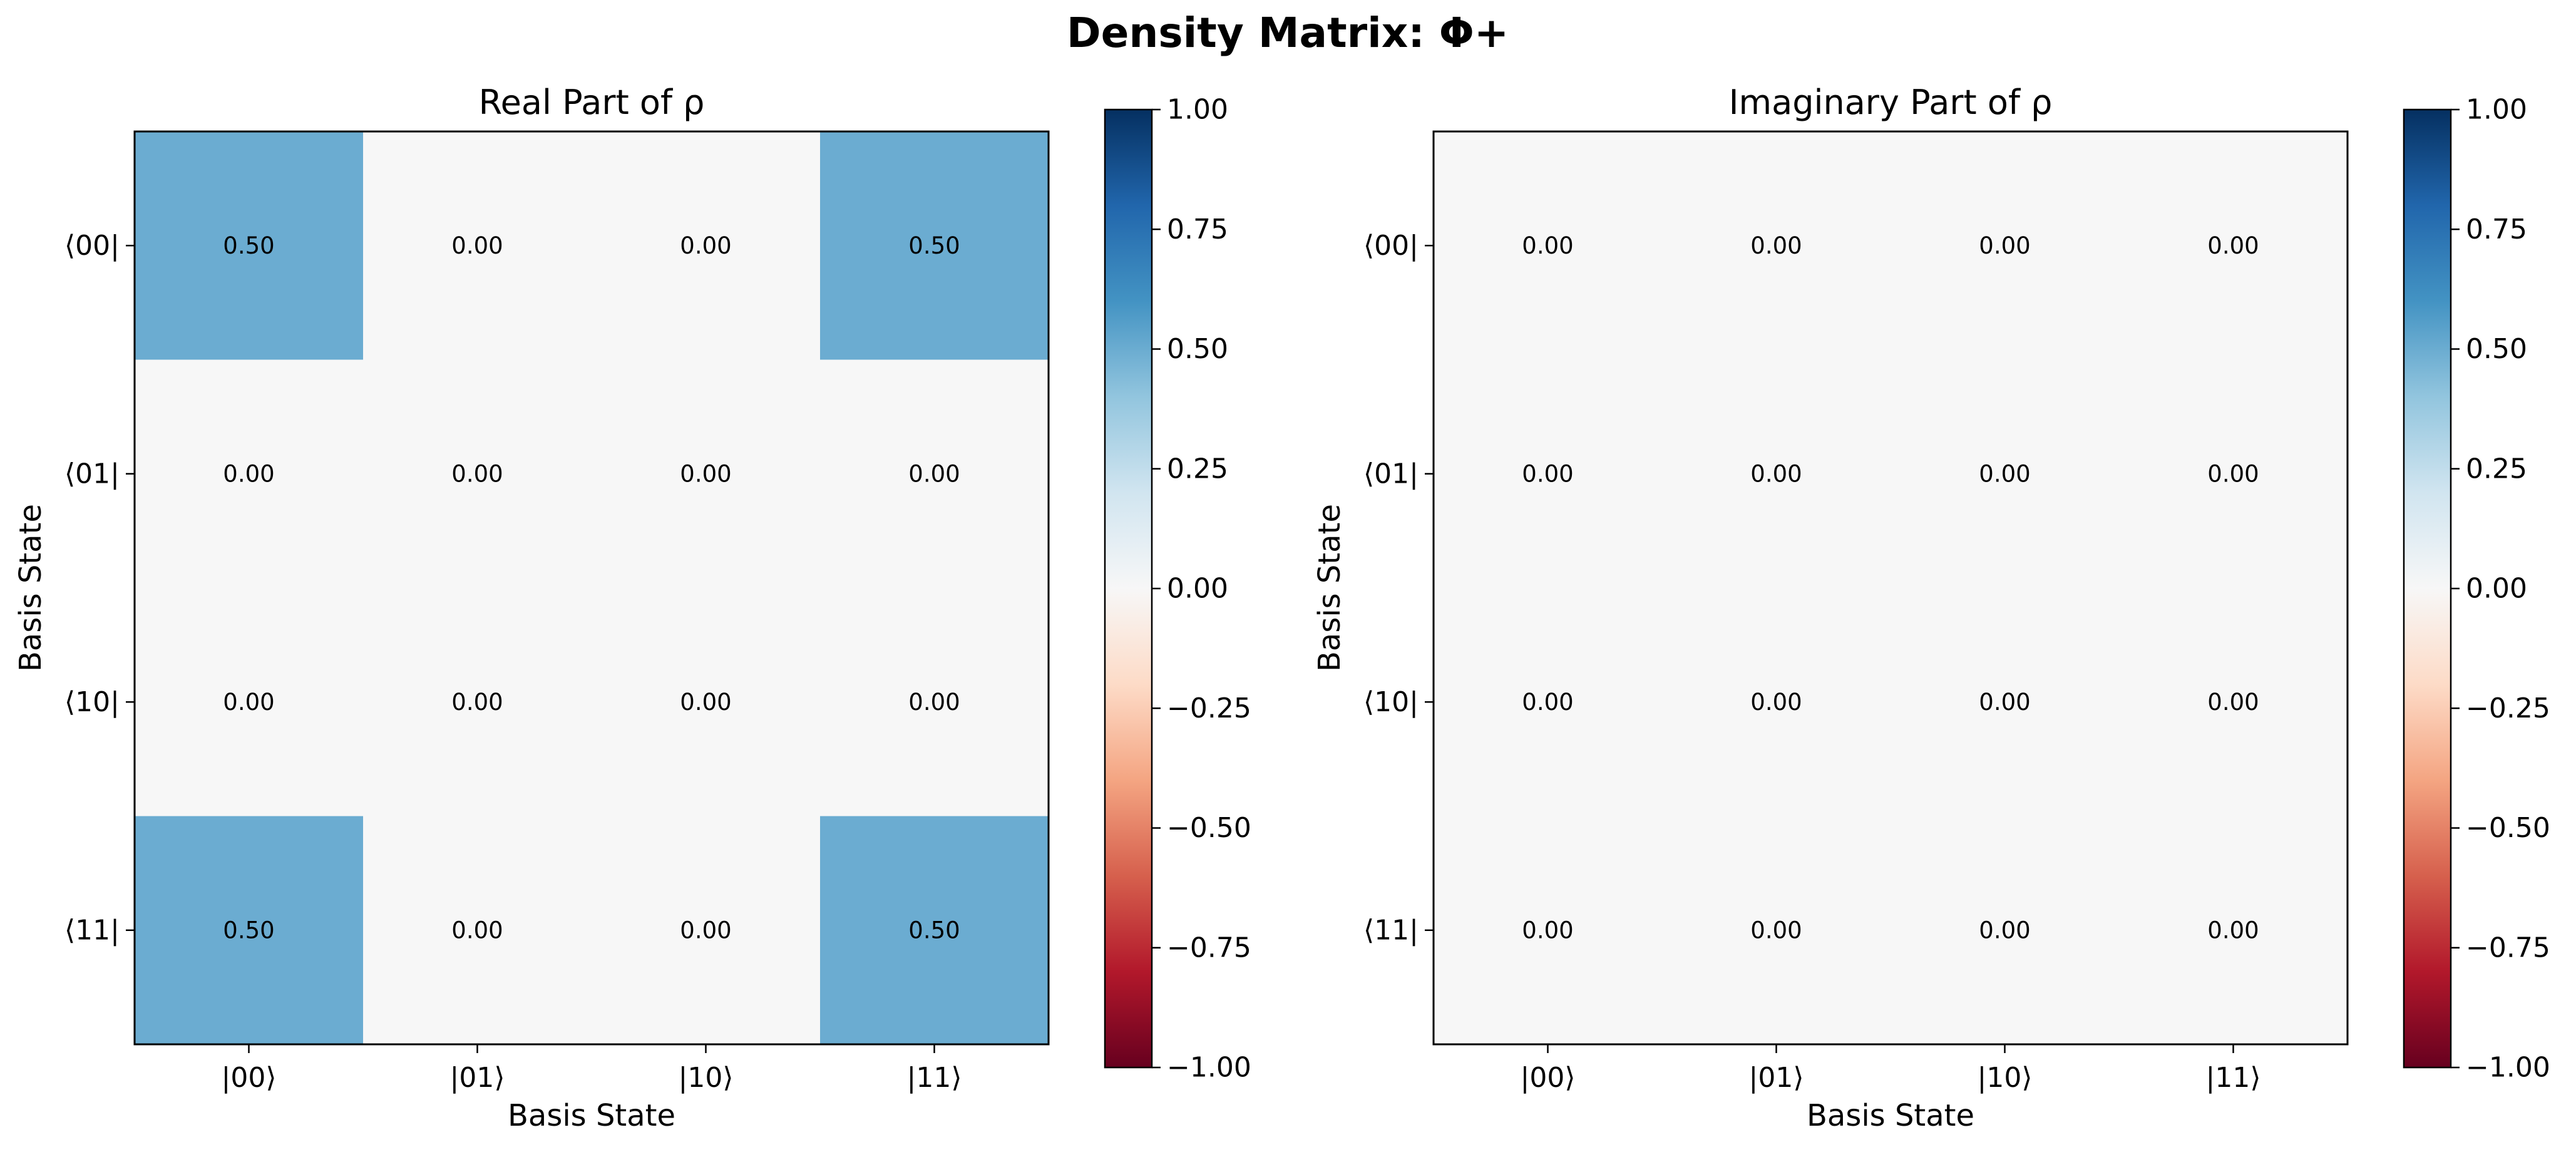 Image resolution: width=2576 pixels, height=1152 pixels. What do you see at coordinates (30, 588) in the screenshot?
I see `y-axis-label: Basis State` at bounding box center [30, 588].